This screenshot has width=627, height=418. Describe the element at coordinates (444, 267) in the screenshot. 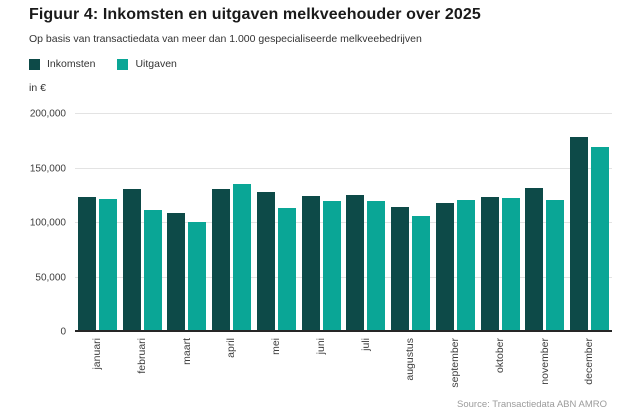

I see `bar-inkomsten-september` at that location.